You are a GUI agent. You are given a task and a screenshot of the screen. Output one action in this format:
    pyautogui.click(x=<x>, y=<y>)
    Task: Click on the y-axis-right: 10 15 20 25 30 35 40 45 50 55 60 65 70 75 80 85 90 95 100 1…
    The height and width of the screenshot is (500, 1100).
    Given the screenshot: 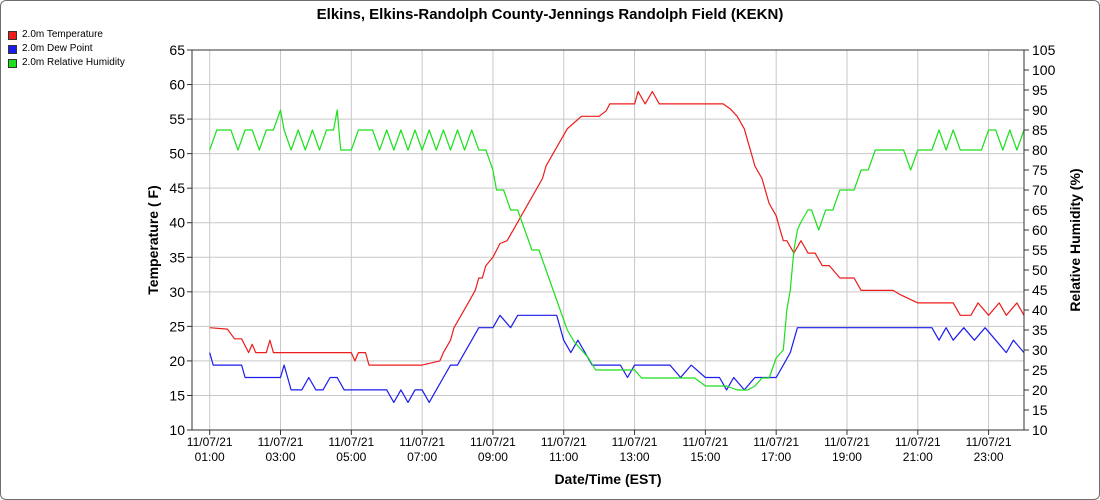 What is the action you would take?
    pyautogui.click(x=1040, y=240)
    